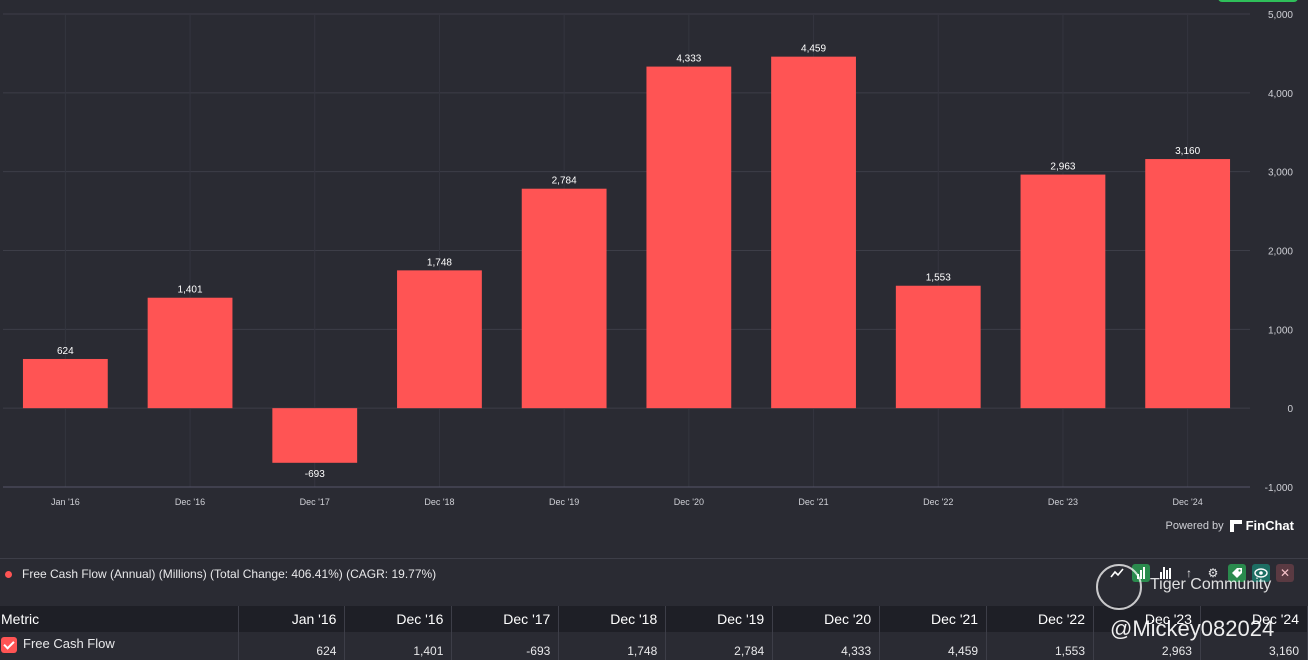  Describe the element at coordinates (688, 59) in the screenshot. I see `data-label: 4,333` at that location.